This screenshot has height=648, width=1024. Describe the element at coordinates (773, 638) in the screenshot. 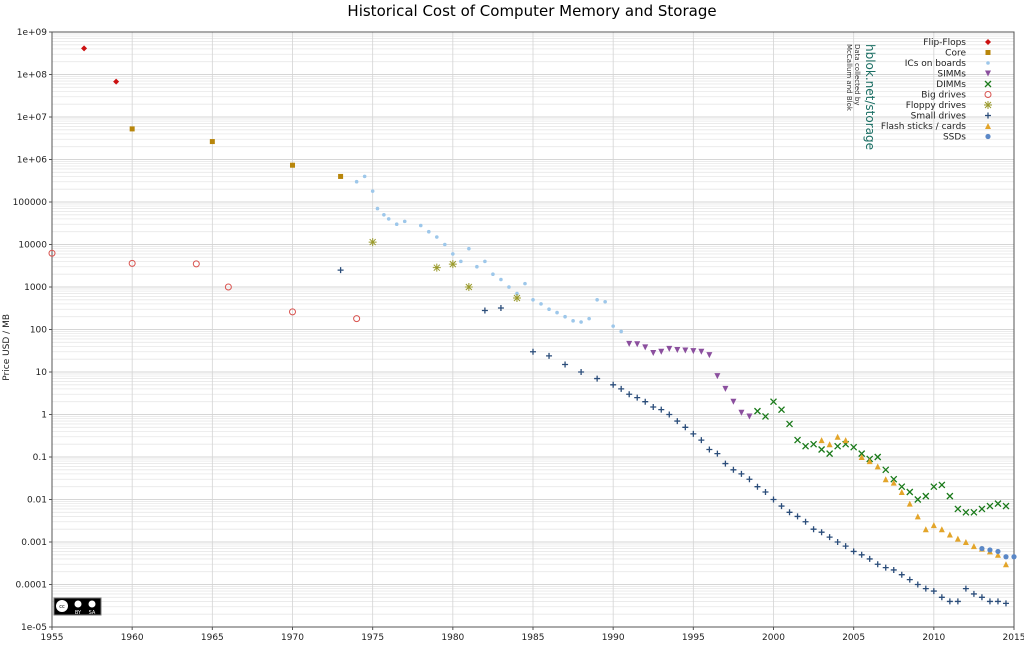

I see `x-tick-label: 2000` at that location.